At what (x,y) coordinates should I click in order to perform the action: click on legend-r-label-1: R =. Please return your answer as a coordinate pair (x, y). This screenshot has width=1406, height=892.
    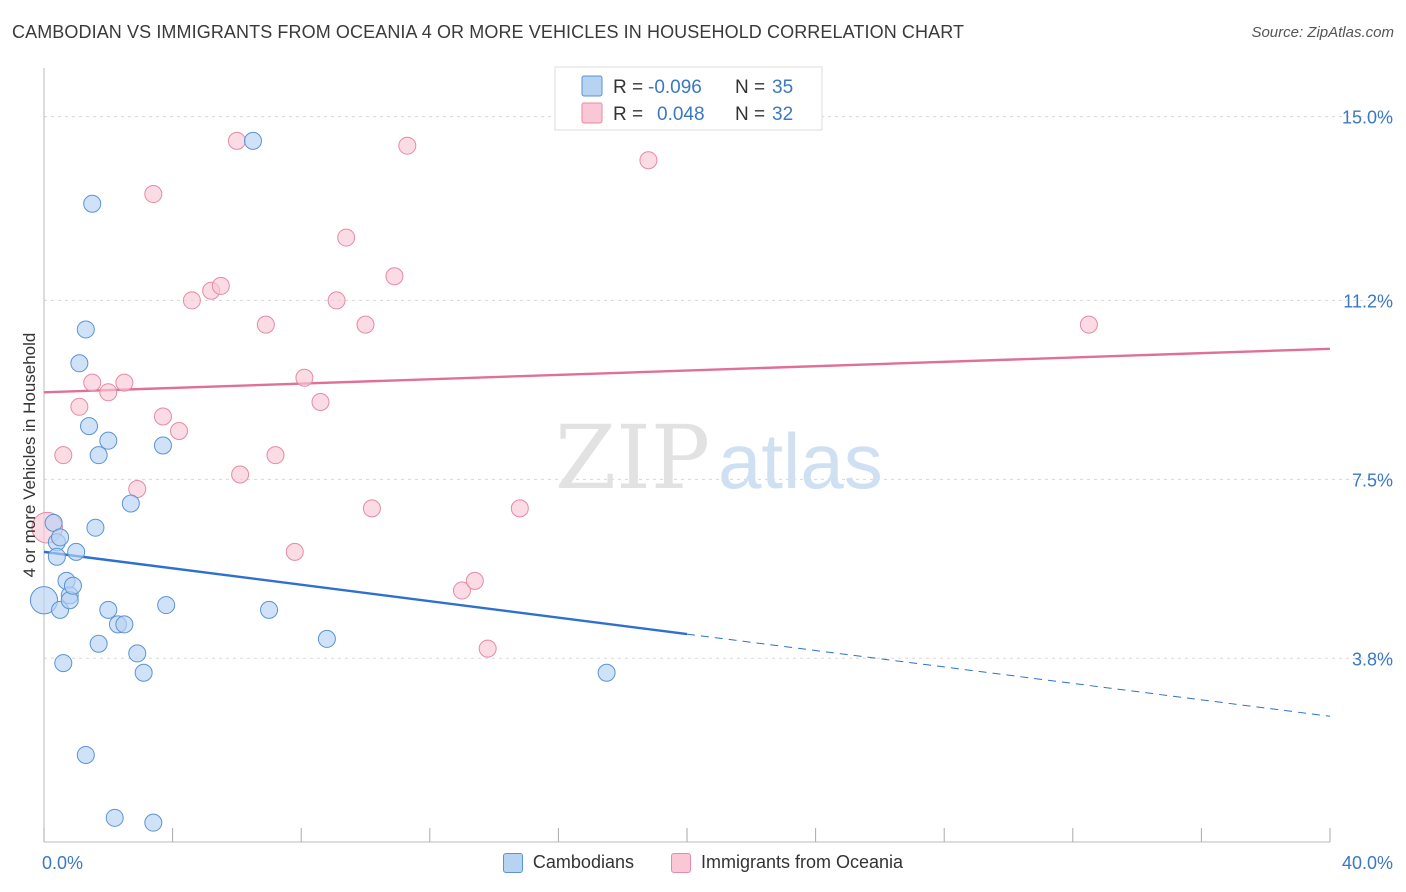
    Looking at the image, I should click on (628, 87).